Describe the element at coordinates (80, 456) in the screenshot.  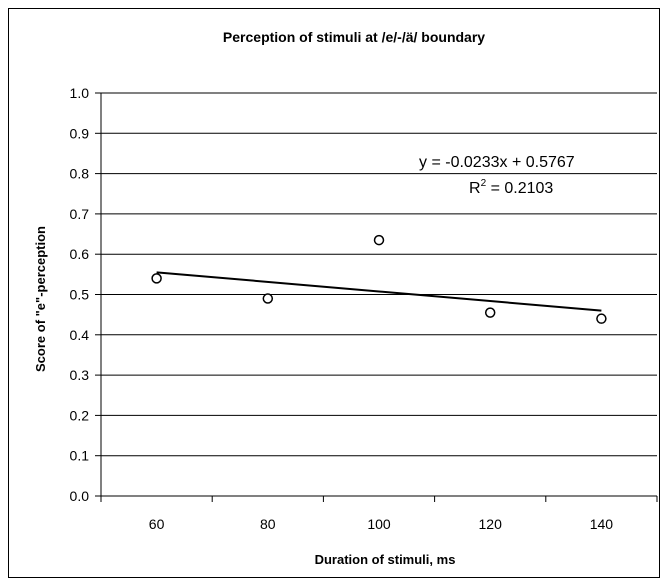
I see `y-tick-label: 0.1` at that location.